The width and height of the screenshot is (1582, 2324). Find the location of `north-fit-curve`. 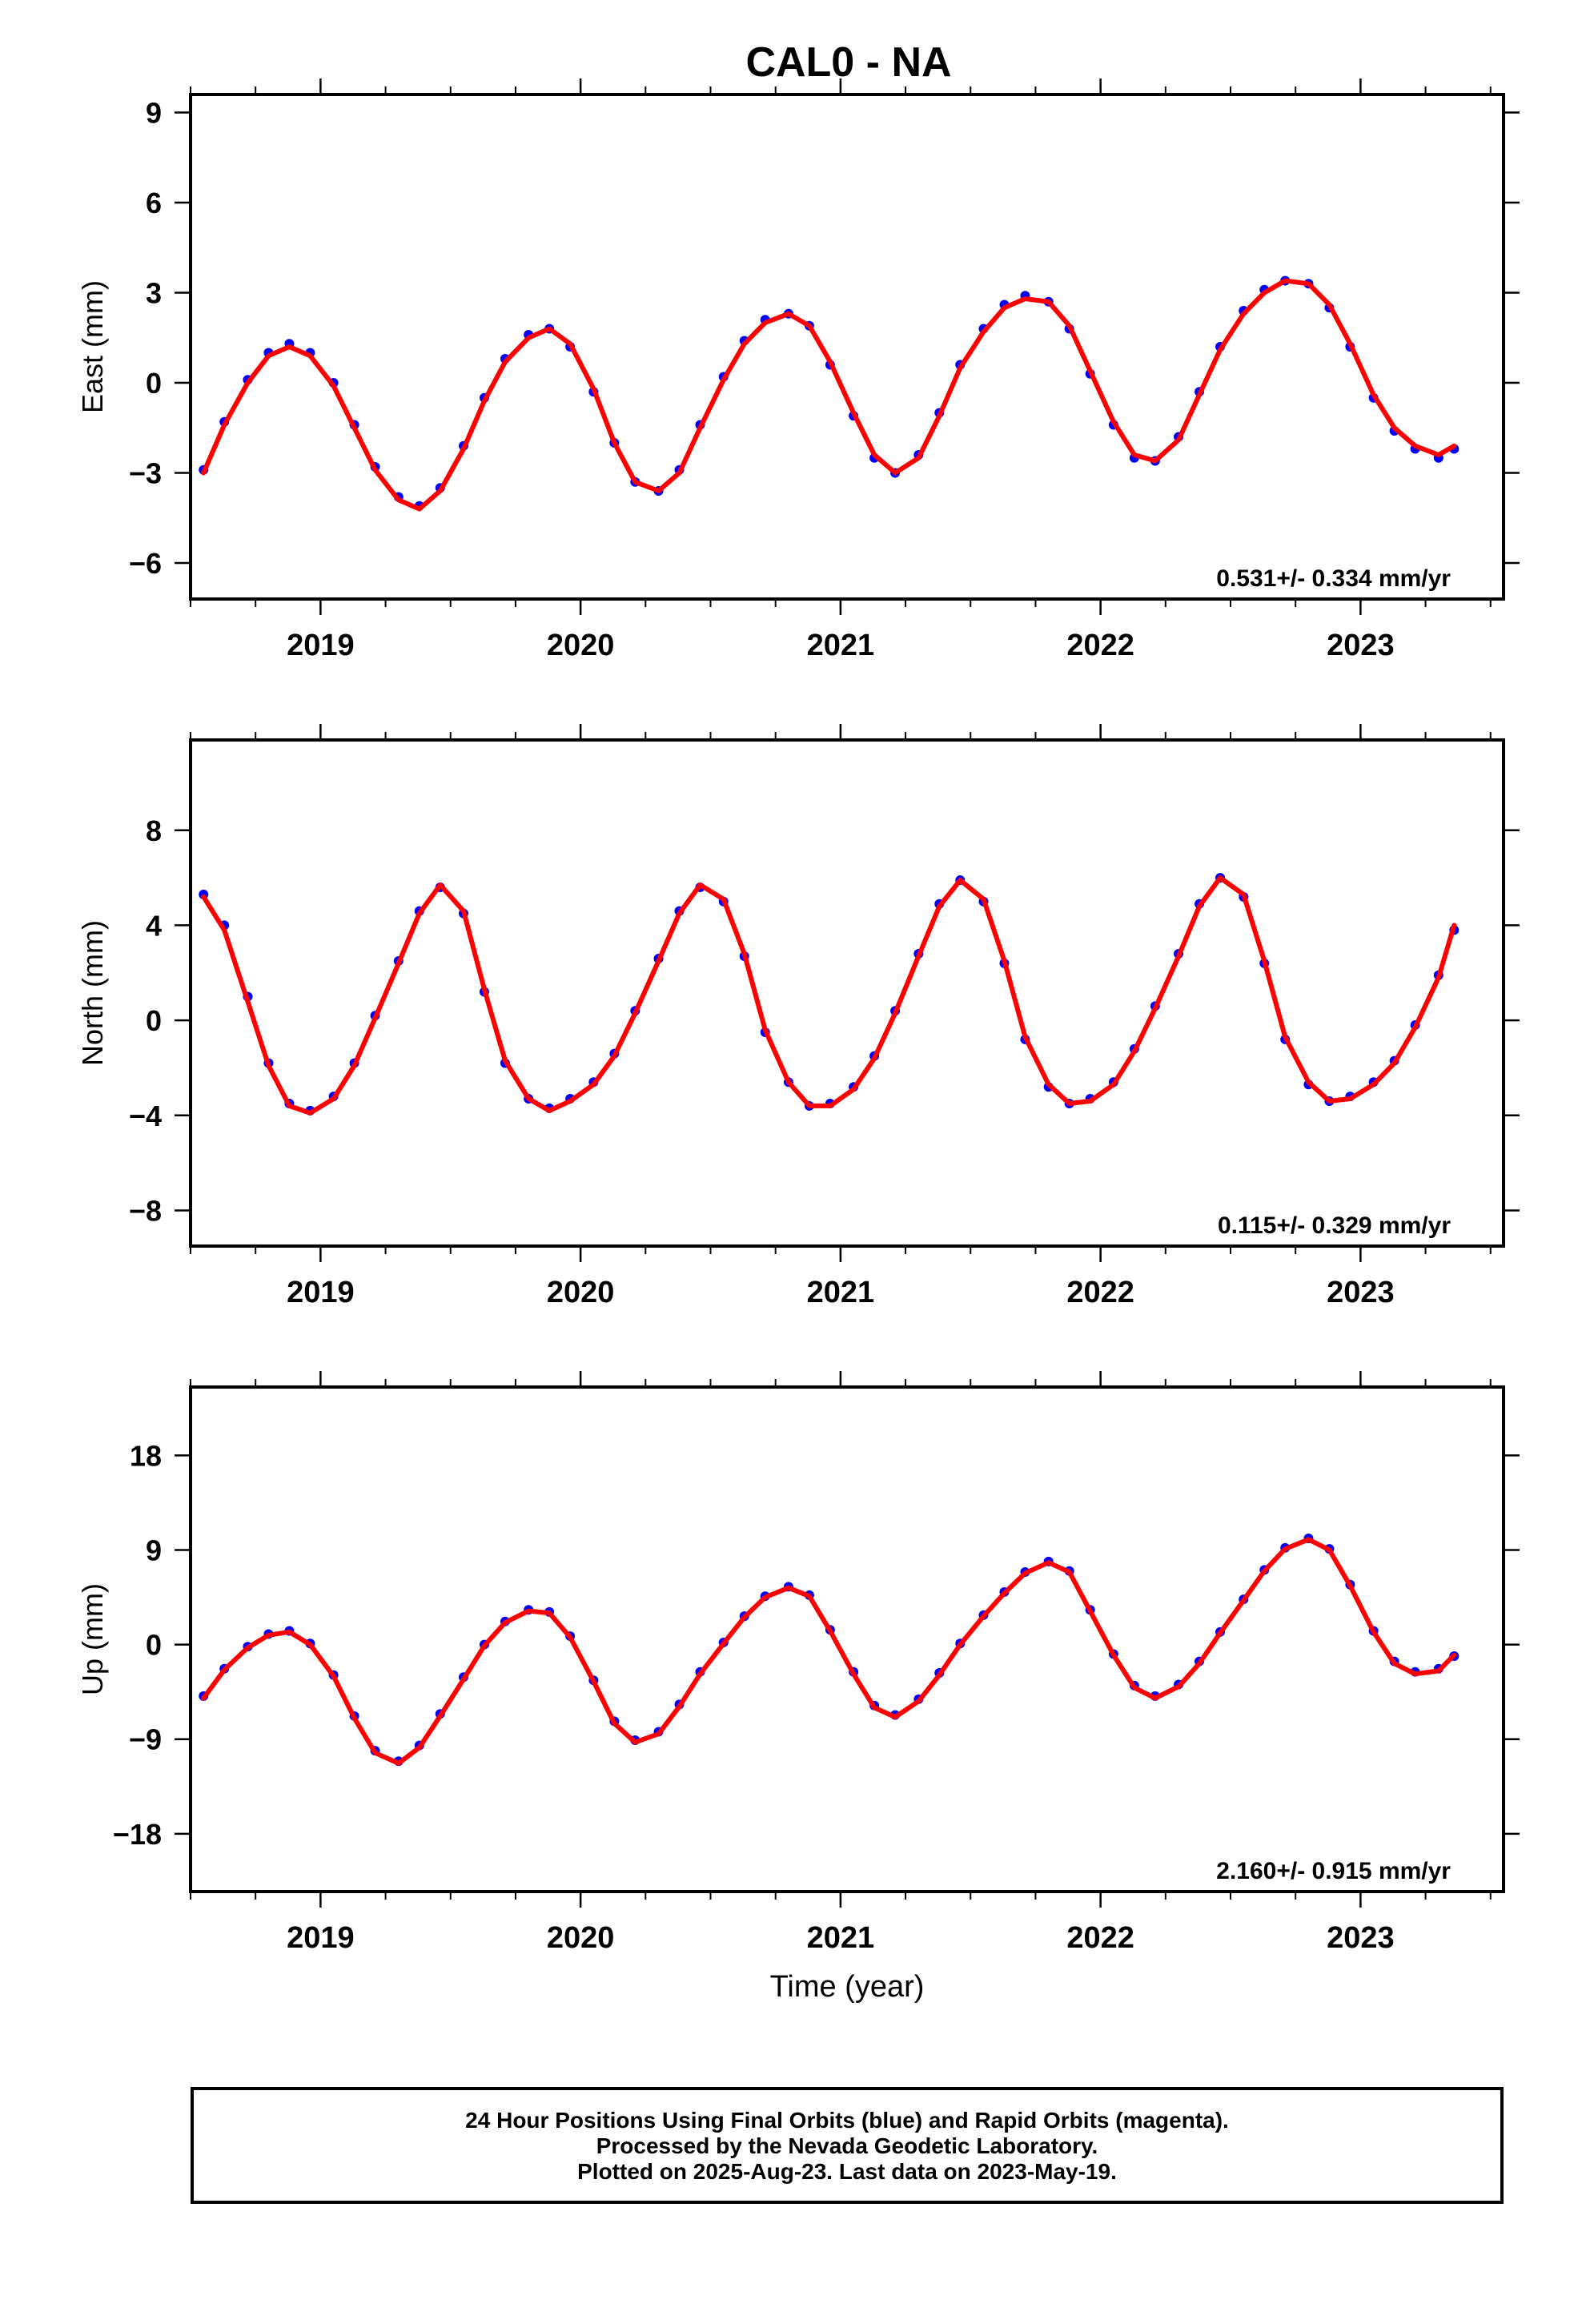

north-fit-curve is located at coordinates (829, 995).